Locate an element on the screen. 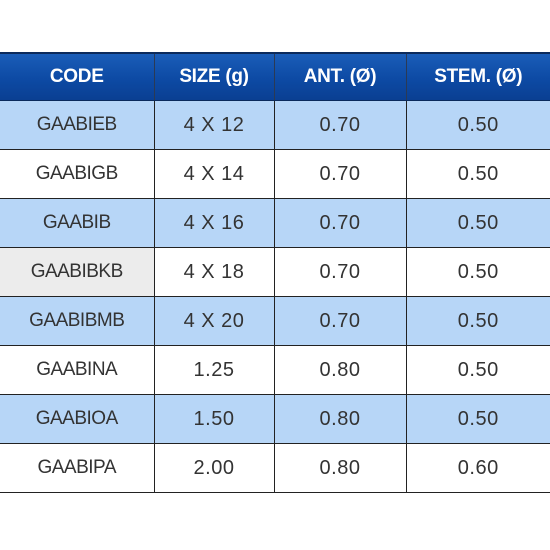  table-row: GAABIB 4 X 16 0.70 0.50 is located at coordinates (275, 223).